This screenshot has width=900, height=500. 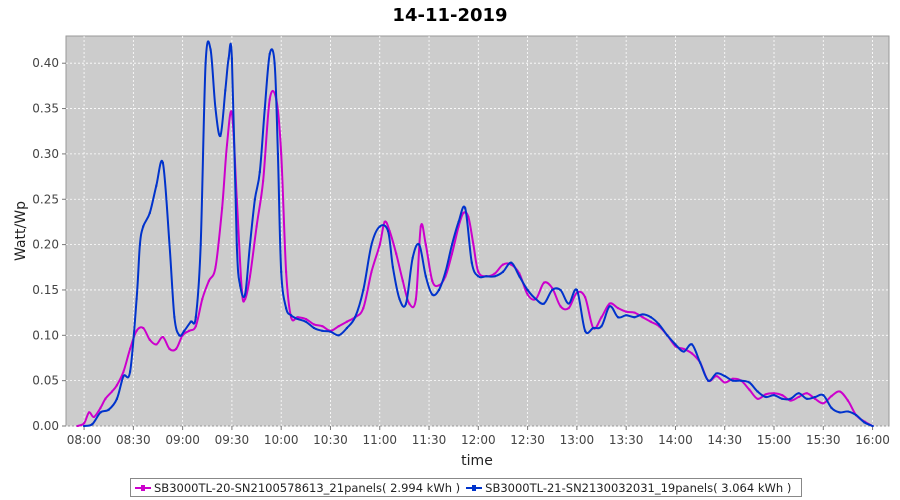 What do you see at coordinates (474, 487) in the screenshot?
I see `legend-swatch-blue` at bounding box center [474, 487].